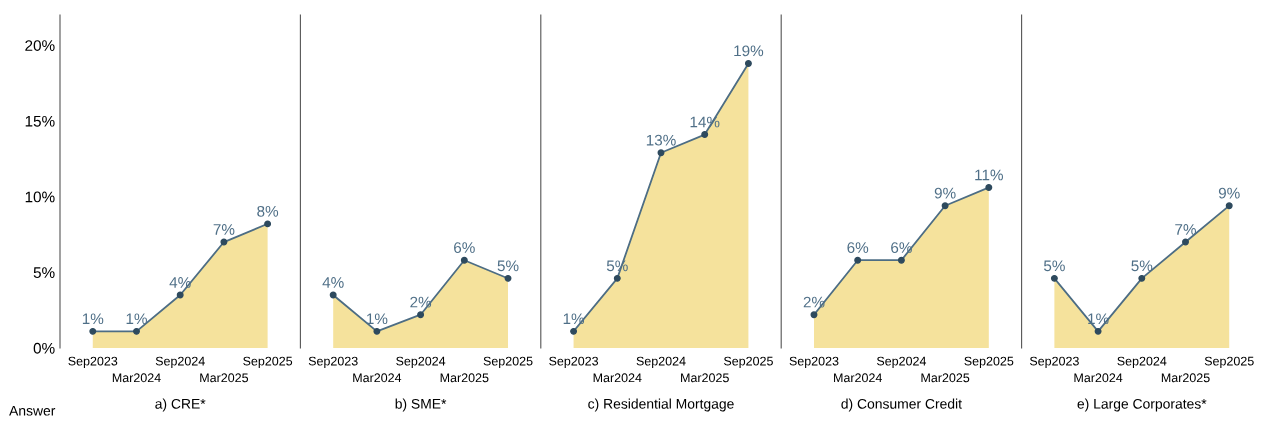 This screenshot has height=422, width=1262. Describe the element at coordinates (421, 405) in the screenshot. I see `x-axis-title: b) SME*` at that location.